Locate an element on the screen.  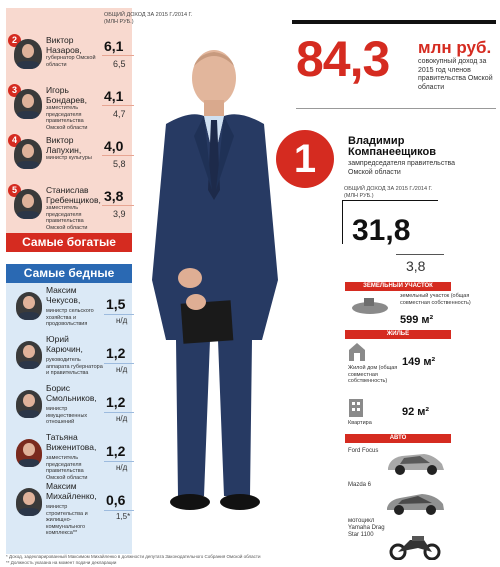
auto-section-header: Авто is located at coordinates (398, 438).